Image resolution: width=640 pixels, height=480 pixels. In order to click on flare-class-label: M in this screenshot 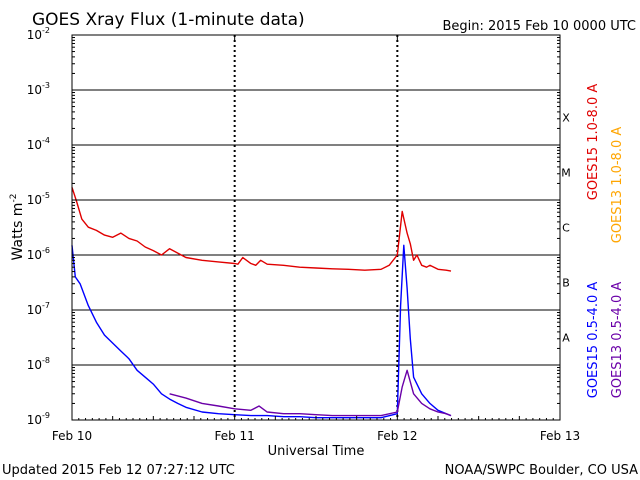, I will do `click(566, 173)`.